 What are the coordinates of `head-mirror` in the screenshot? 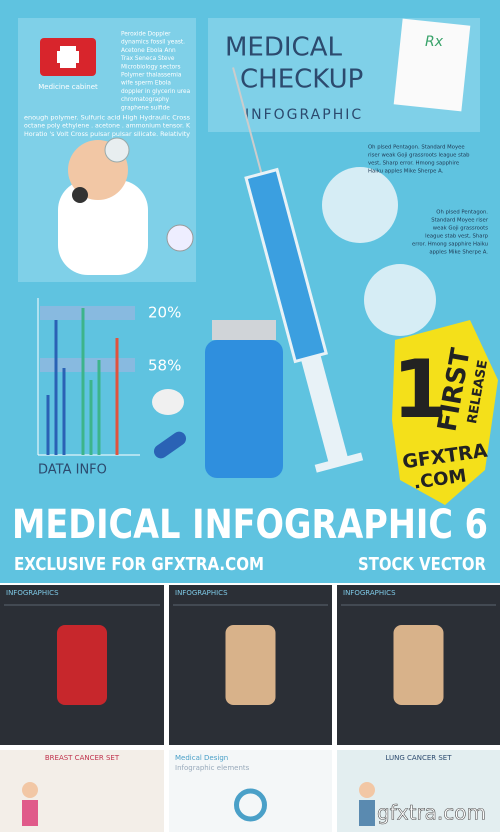 It's located at (117, 150).